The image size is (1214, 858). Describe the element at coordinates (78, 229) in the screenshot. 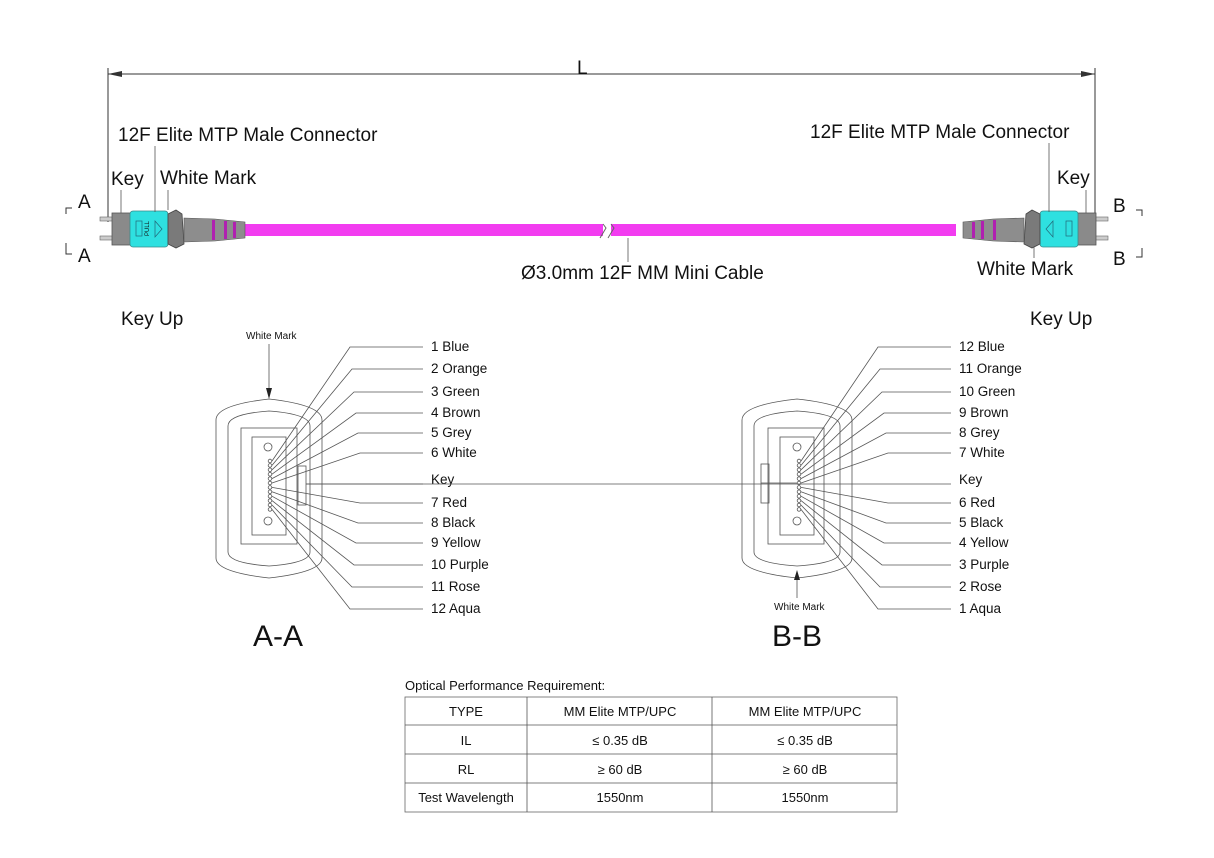

I see `section-marker-a: A A` at that location.